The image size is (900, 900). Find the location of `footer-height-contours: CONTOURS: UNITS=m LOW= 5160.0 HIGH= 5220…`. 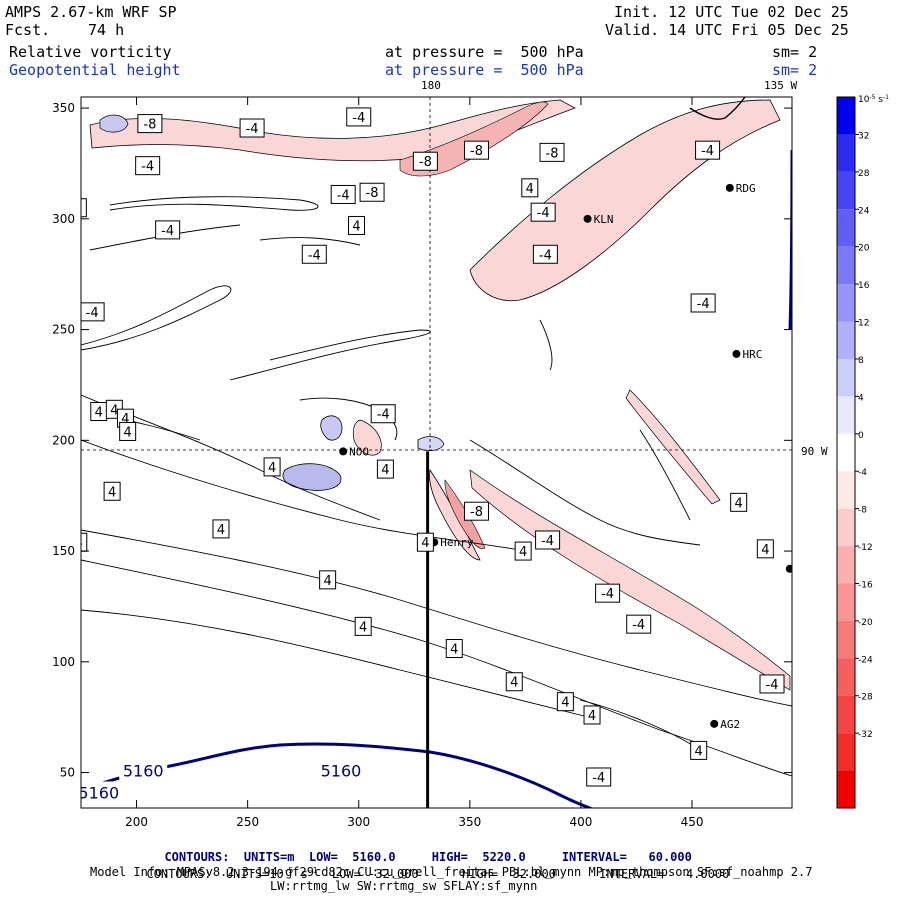

footer-height-contours: CONTOURS: UNITS=m LOW= 5160.0 HIGH= 5220… is located at coordinates (420, 851).